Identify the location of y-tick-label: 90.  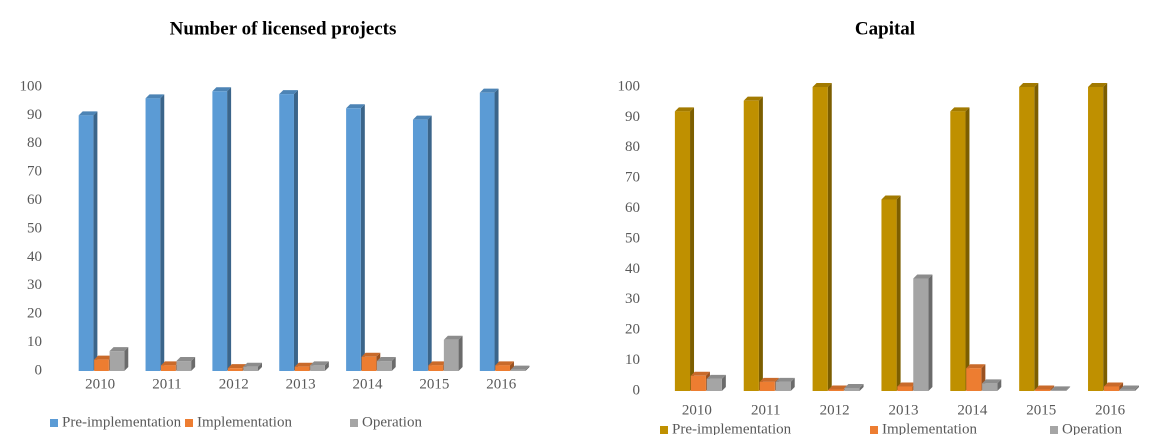
(632, 117).